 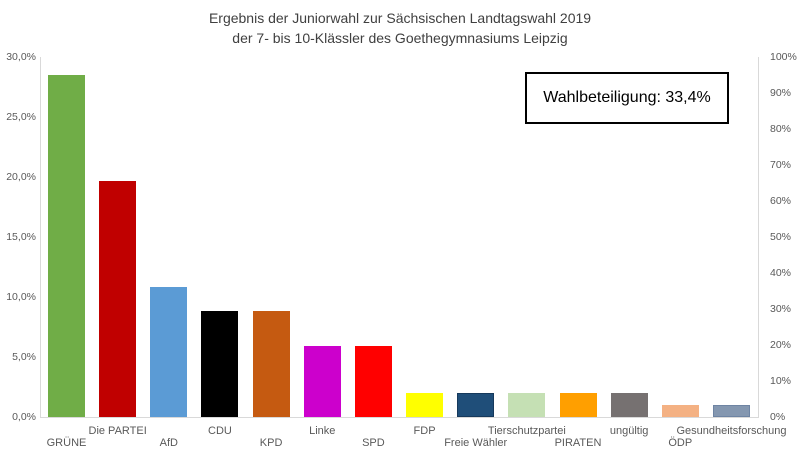 What do you see at coordinates (783, 57) in the screenshot?
I see `right-axis-tick-100: 100%` at bounding box center [783, 57].